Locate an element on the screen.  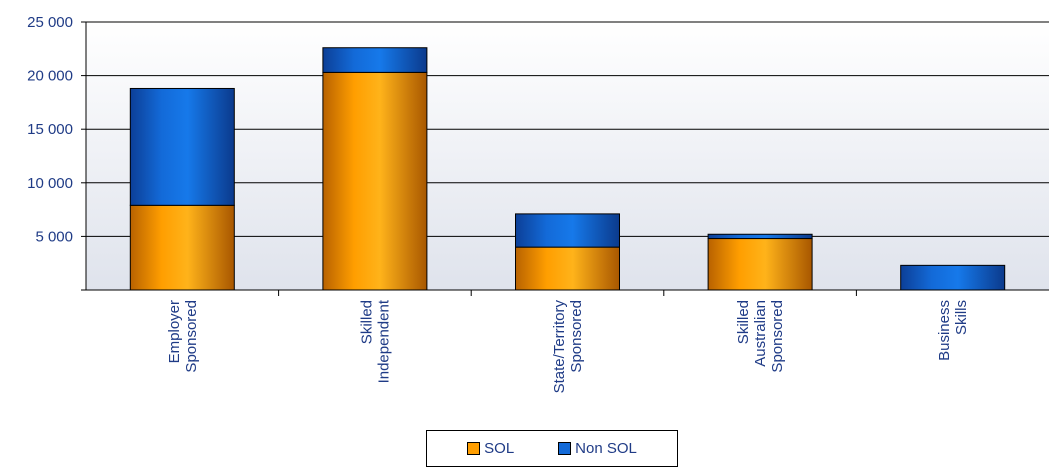
y-tick-label: 5 000 is located at coordinates (54, 236).